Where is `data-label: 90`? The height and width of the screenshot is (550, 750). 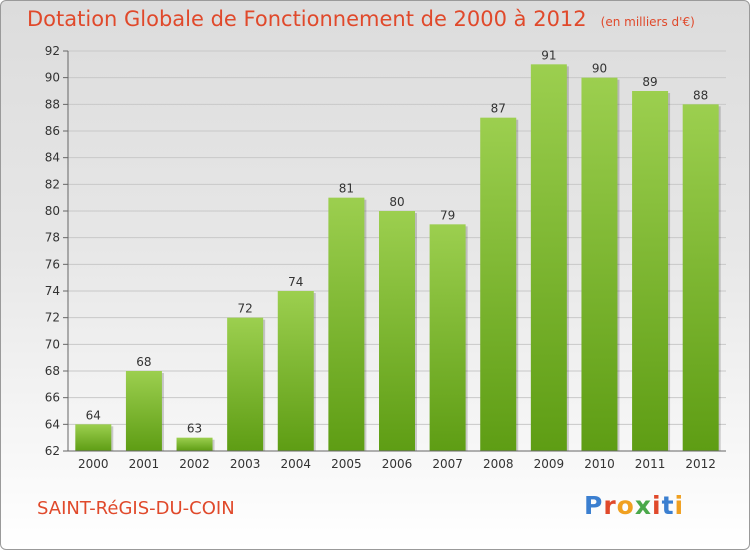
data-label: 90 is located at coordinates (599, 69).